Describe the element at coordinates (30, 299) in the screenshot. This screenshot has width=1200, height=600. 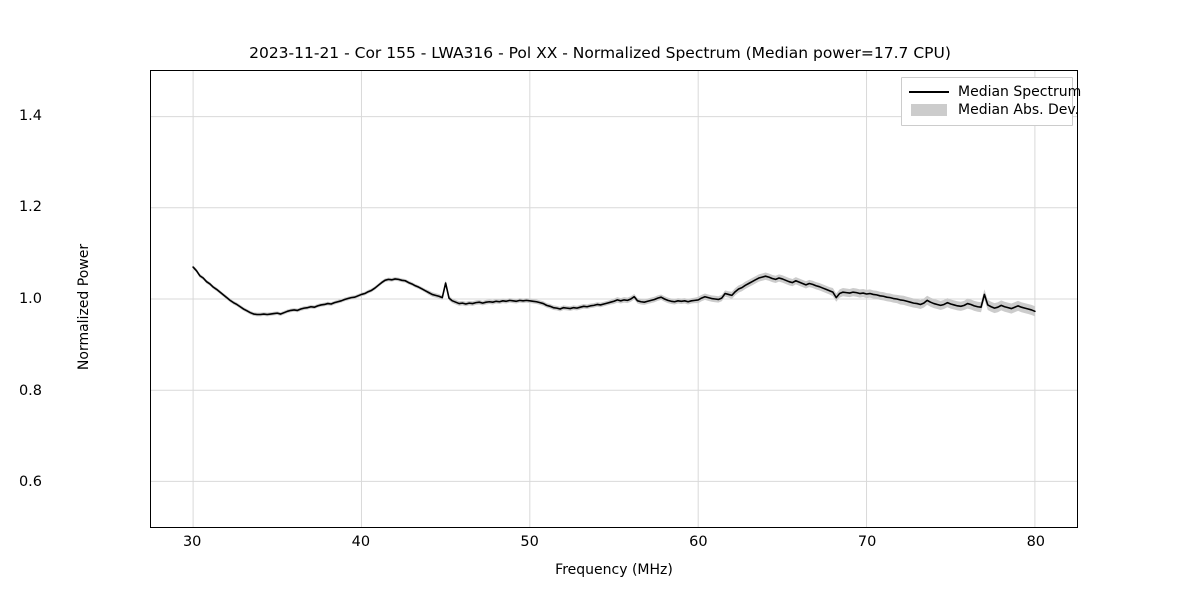
I see `y-tick-label: 1.0` at that location.